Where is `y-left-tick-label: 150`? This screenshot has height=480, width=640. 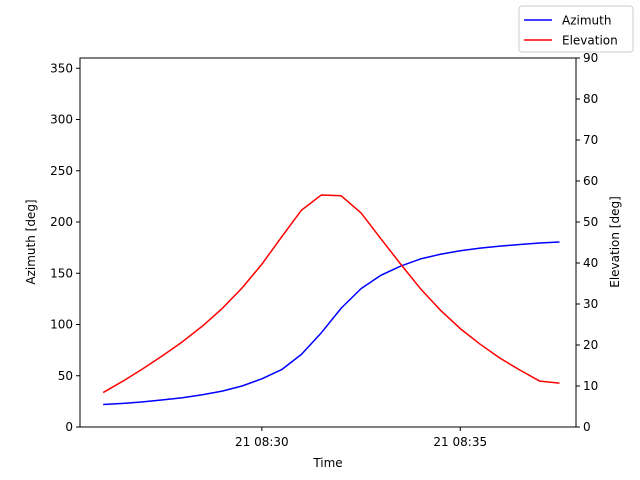 y-left-tick-label: 150 is located at coordinates (61, 273).